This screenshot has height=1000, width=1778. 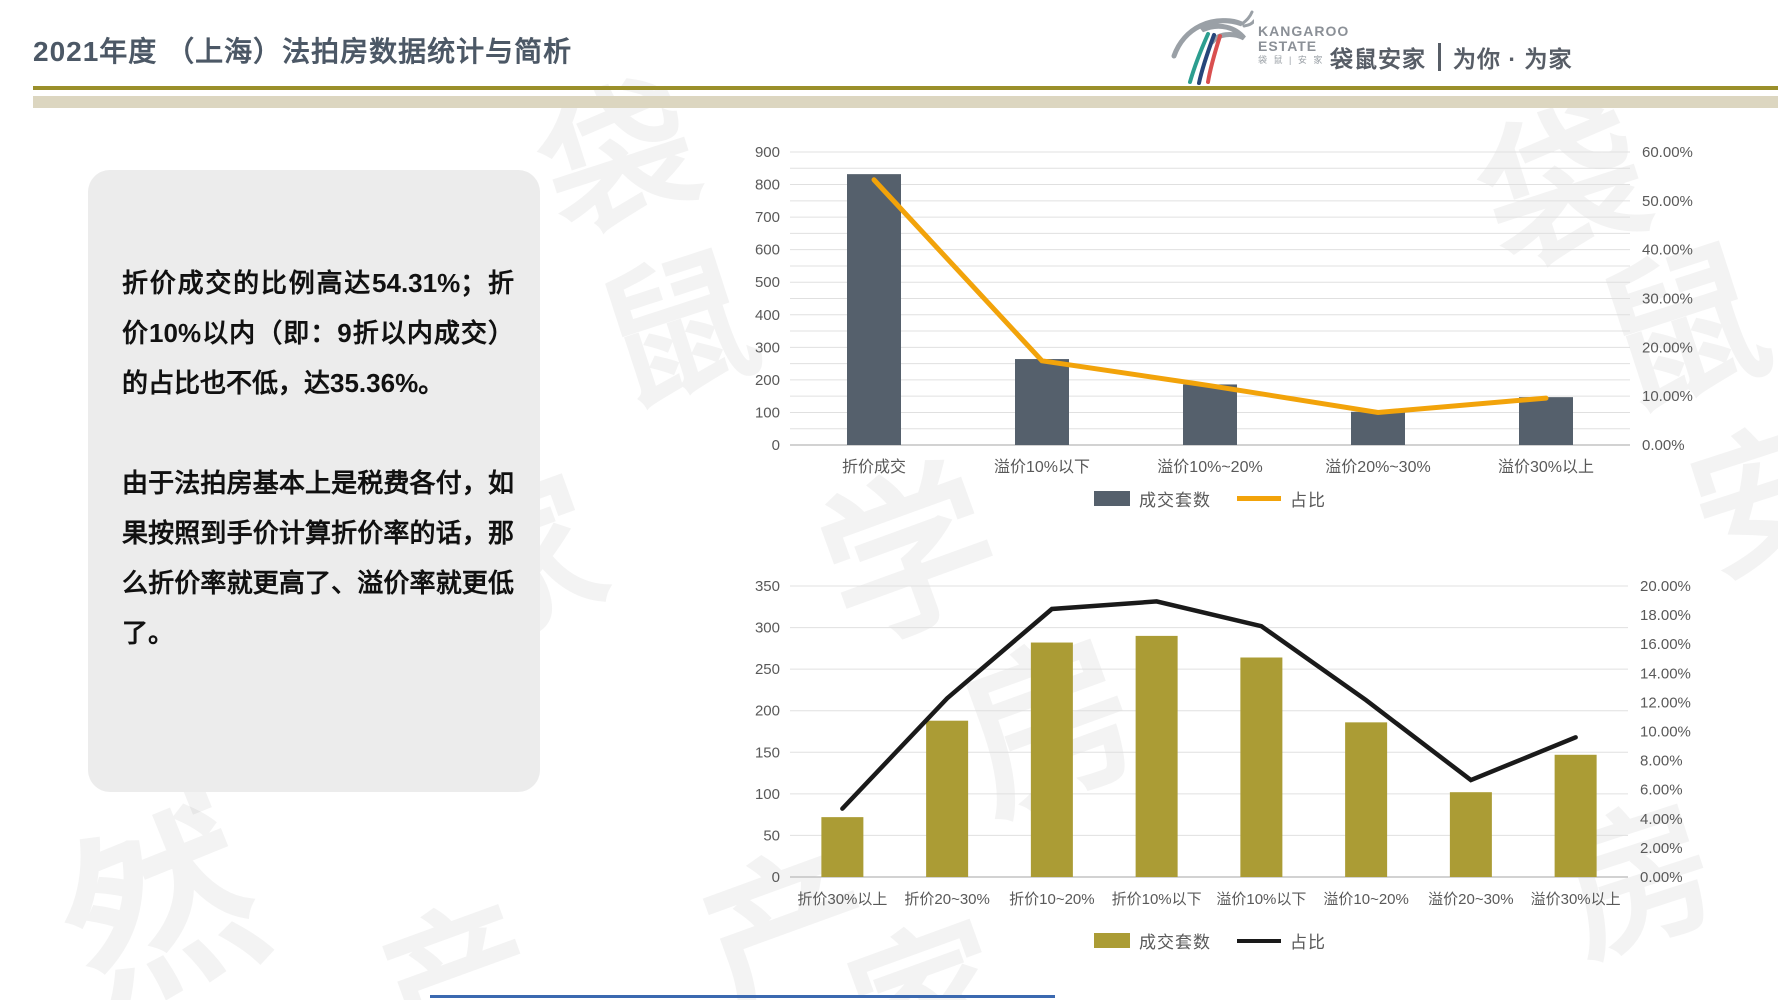 I want to click on logo-cn-small: 袋 鼠 | 安 家, so click(x=1291, y=60).